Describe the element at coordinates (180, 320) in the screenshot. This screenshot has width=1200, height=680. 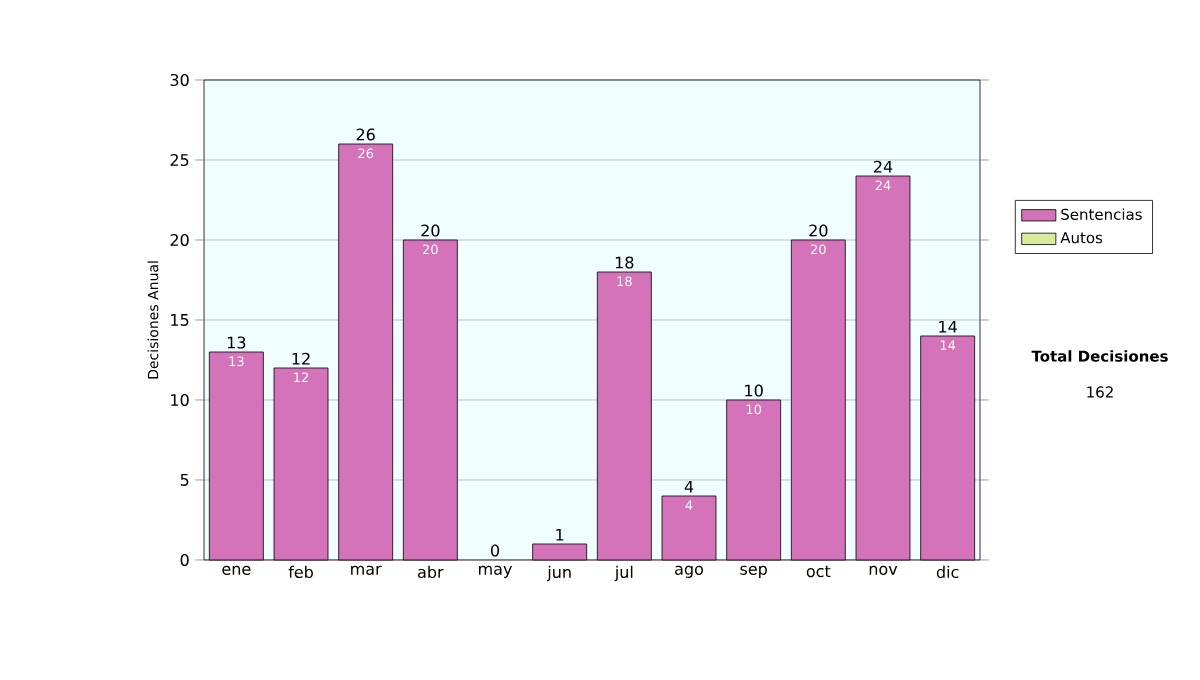
I see `y-tick-label: 15` at that location.